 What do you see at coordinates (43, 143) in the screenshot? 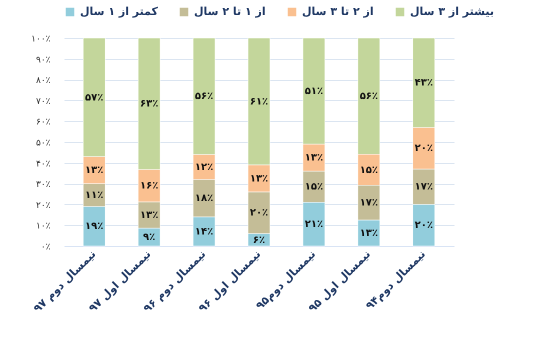
I see `y-tick-label: ۵۰٪` at bounding box center [43, 143].